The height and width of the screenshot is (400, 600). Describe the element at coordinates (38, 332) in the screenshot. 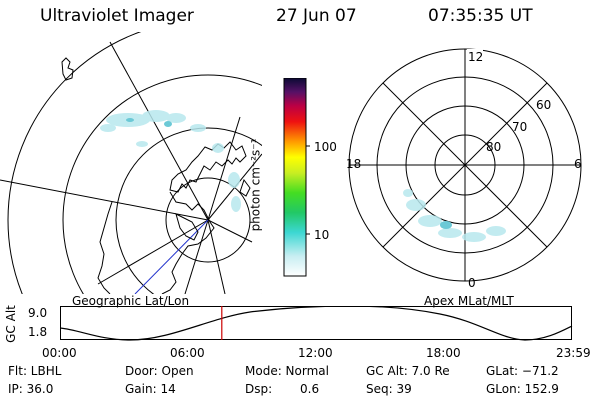

I see `altitude-tick-min: 1.8` at that location.